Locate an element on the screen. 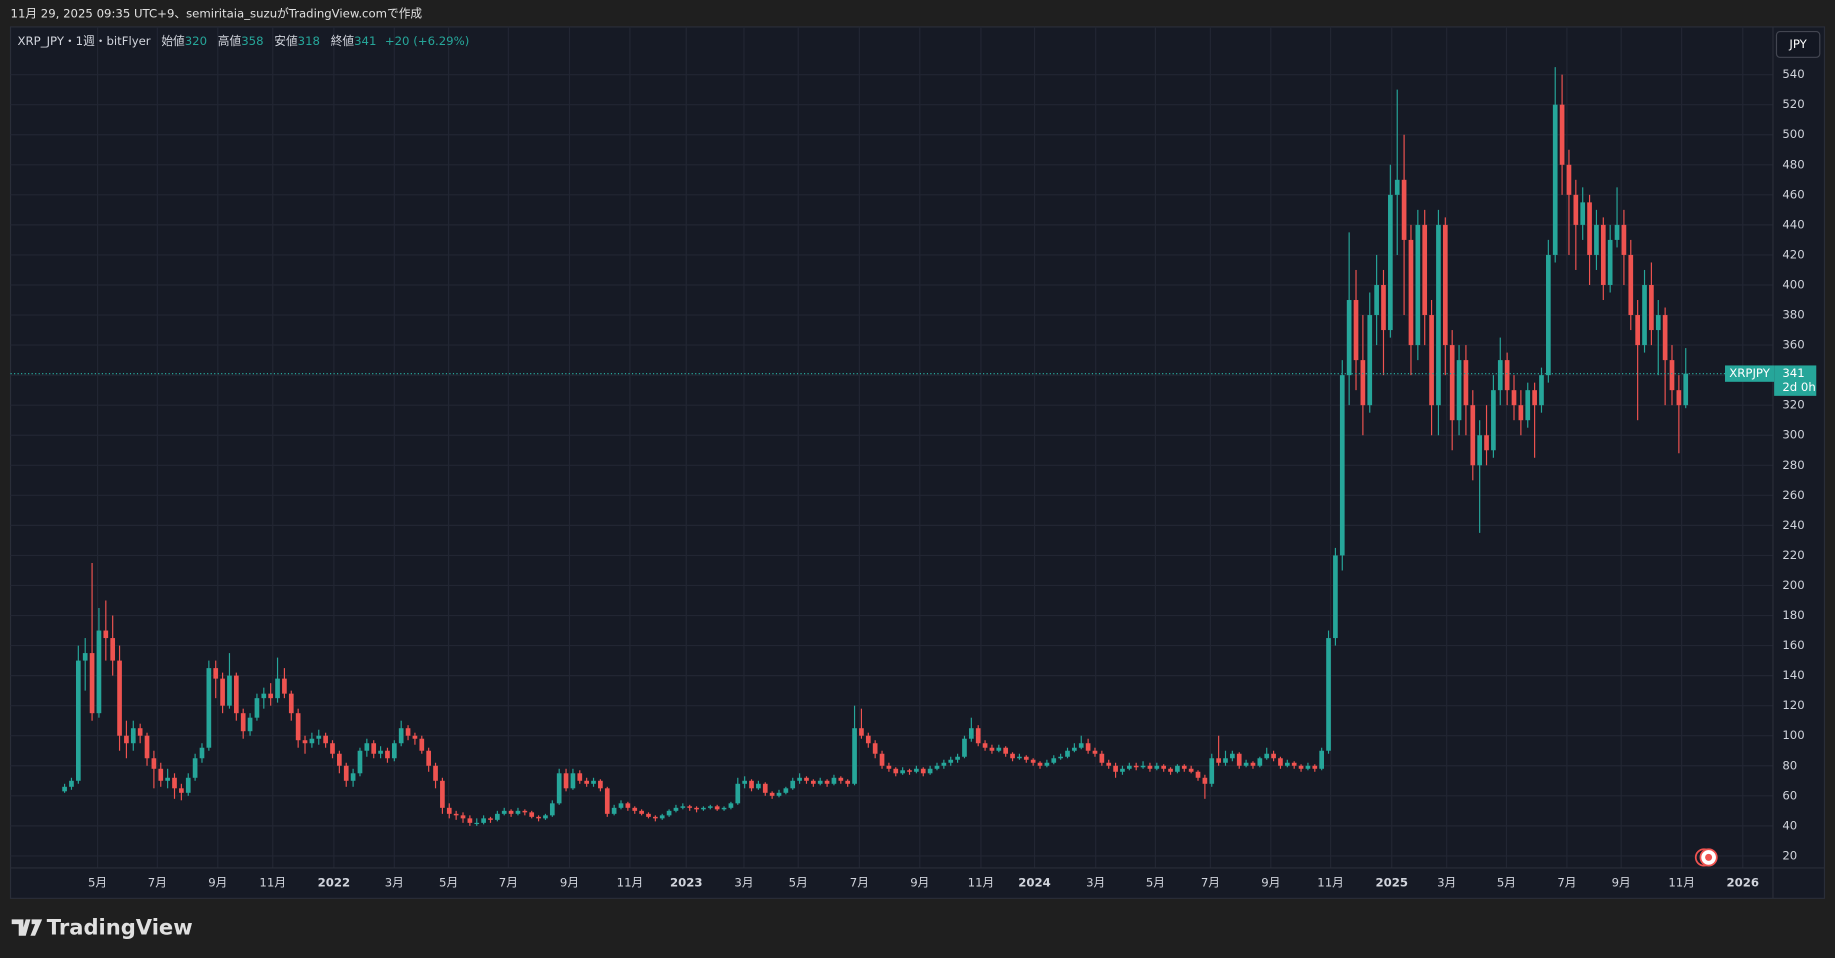 The image size is (1835, 958). y-tick-label: 540 is located at coordinates (1793, 74).